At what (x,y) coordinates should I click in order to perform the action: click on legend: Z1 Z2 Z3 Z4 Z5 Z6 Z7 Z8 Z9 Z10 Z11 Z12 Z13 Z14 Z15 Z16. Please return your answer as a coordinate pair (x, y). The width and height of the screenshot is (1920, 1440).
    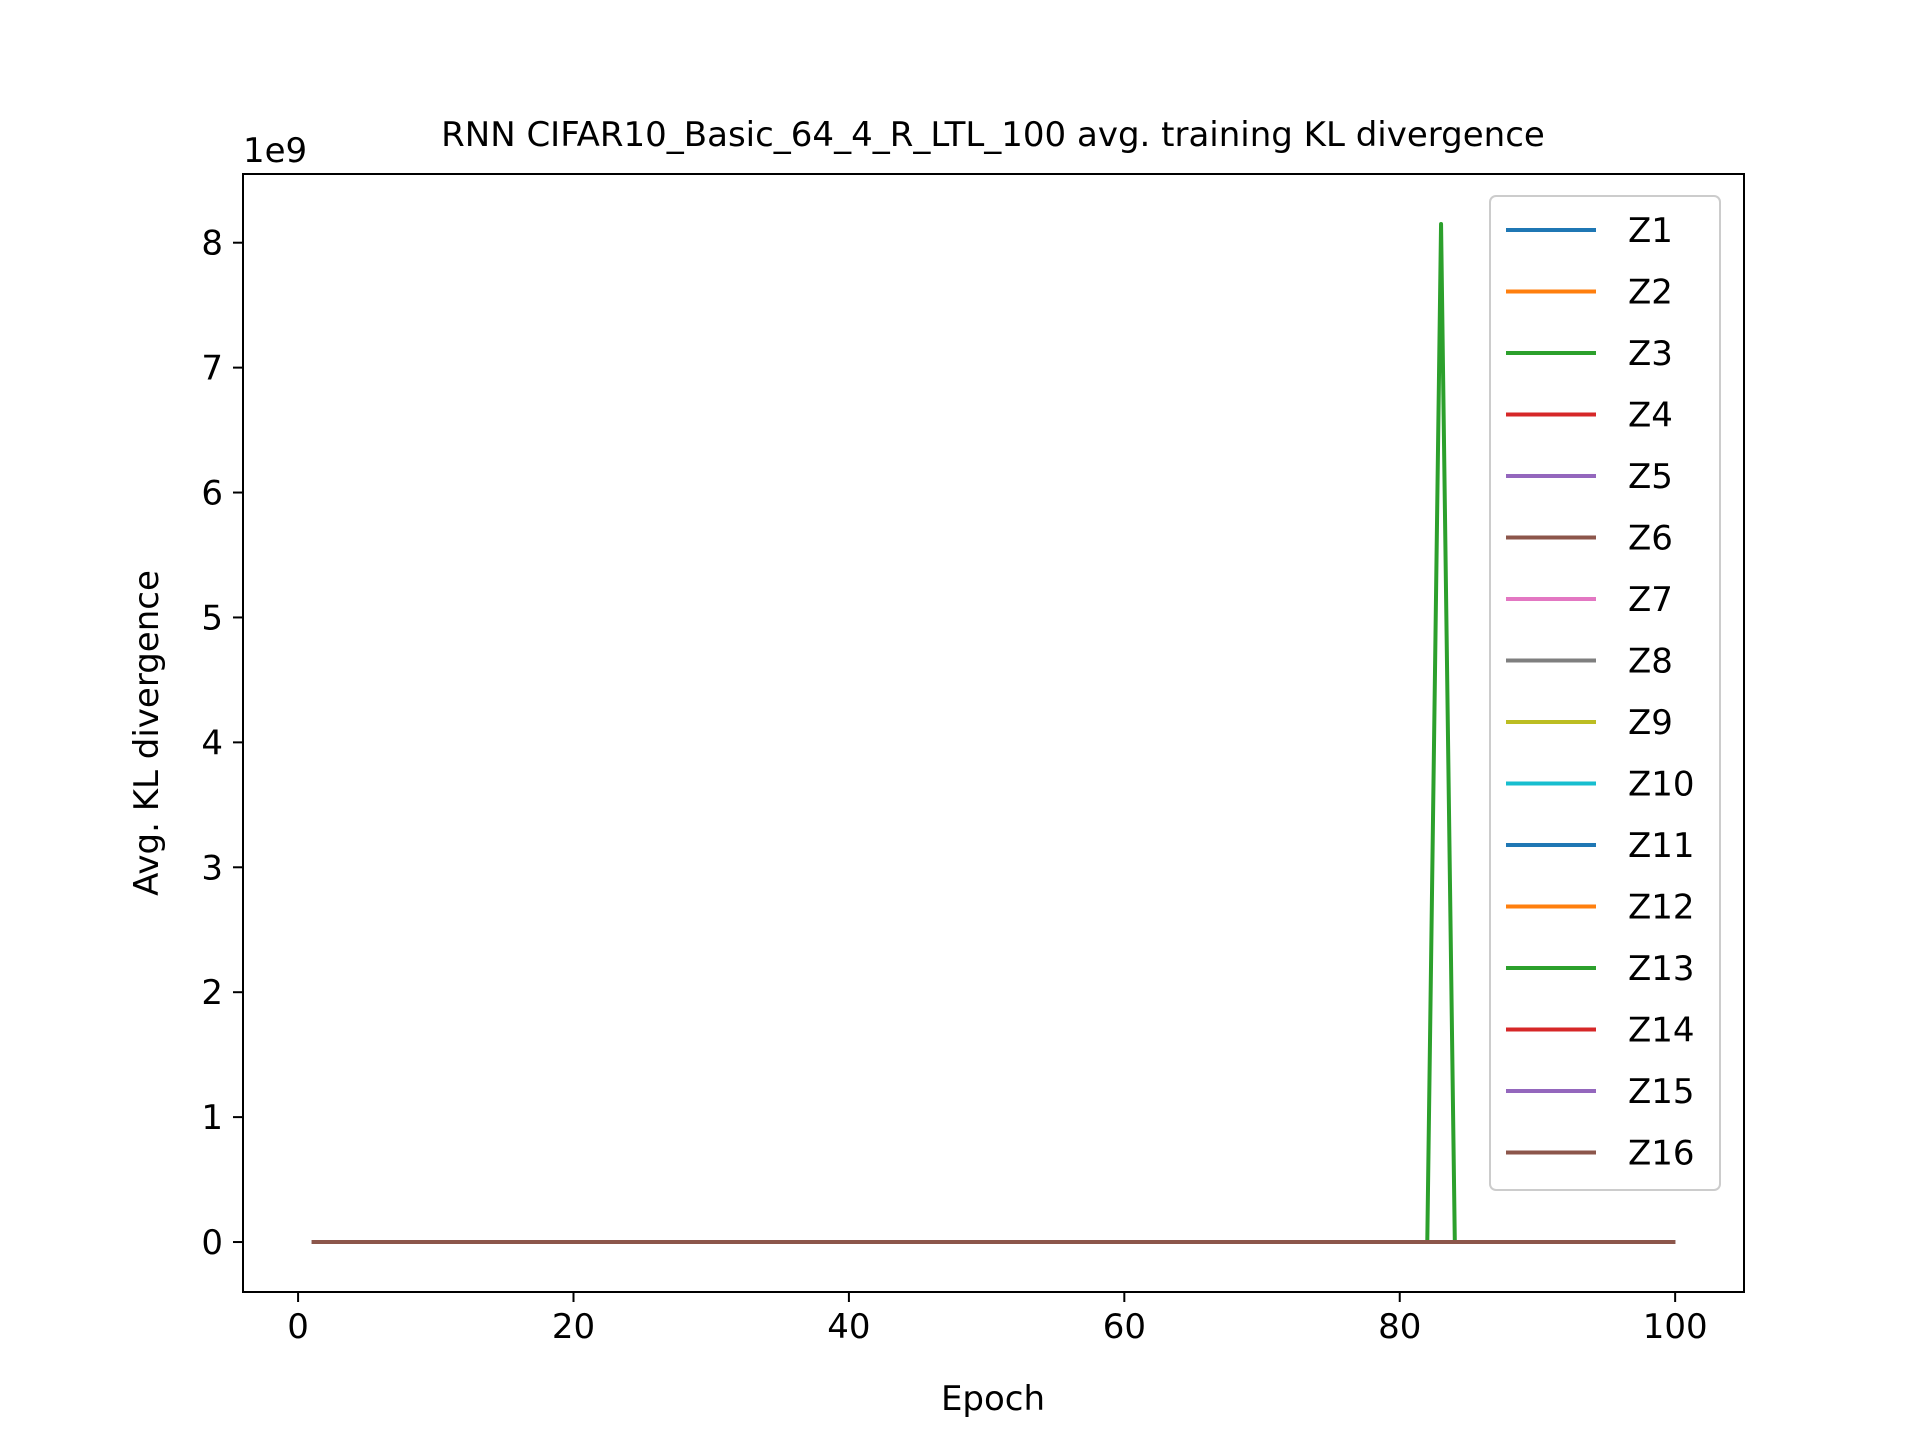
    Looking at the image, I should click on (1605, 693).